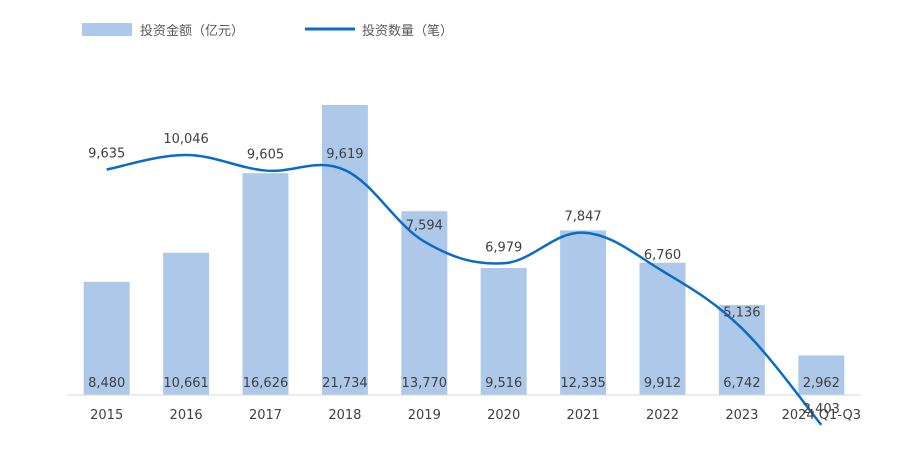  What do you see at coordinates (344, 154) in the screenshot?
I see `line-value-label: 9,619` at bounding box center [344, 154].